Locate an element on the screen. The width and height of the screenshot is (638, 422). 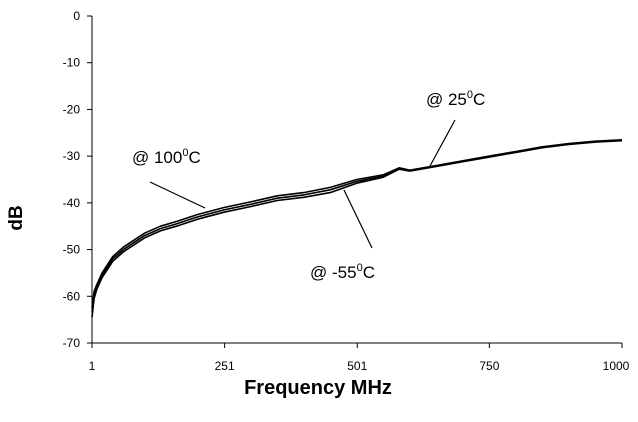
x-tick-label: 1000 is located at coordinates (616, 366).